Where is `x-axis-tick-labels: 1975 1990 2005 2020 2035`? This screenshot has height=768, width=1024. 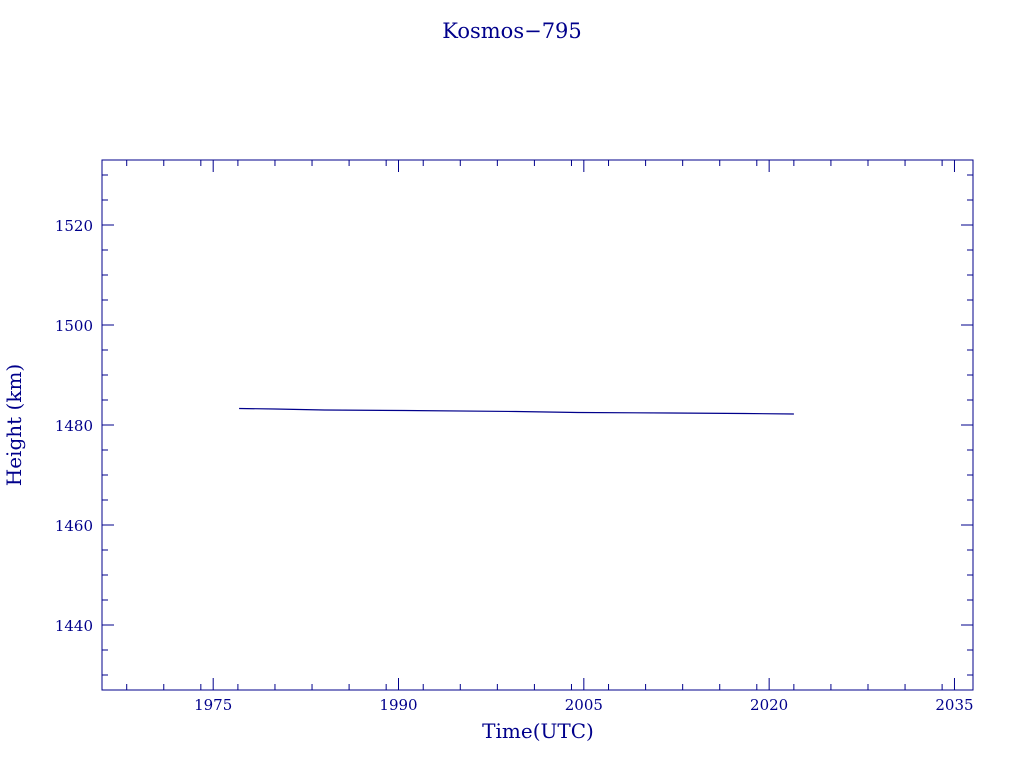
x-axis-tick-labels: 1975 1990 2005 2020 2035 is located at coordinates (583, 705).